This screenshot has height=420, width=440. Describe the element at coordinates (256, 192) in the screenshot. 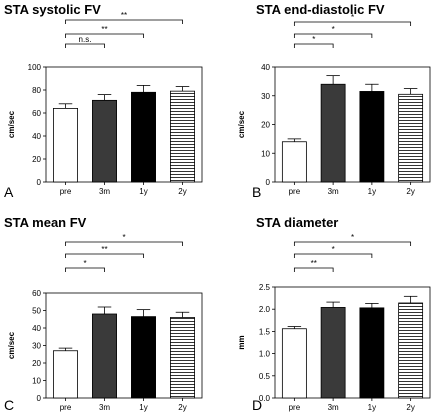

I see `panel-label: B` at that location.